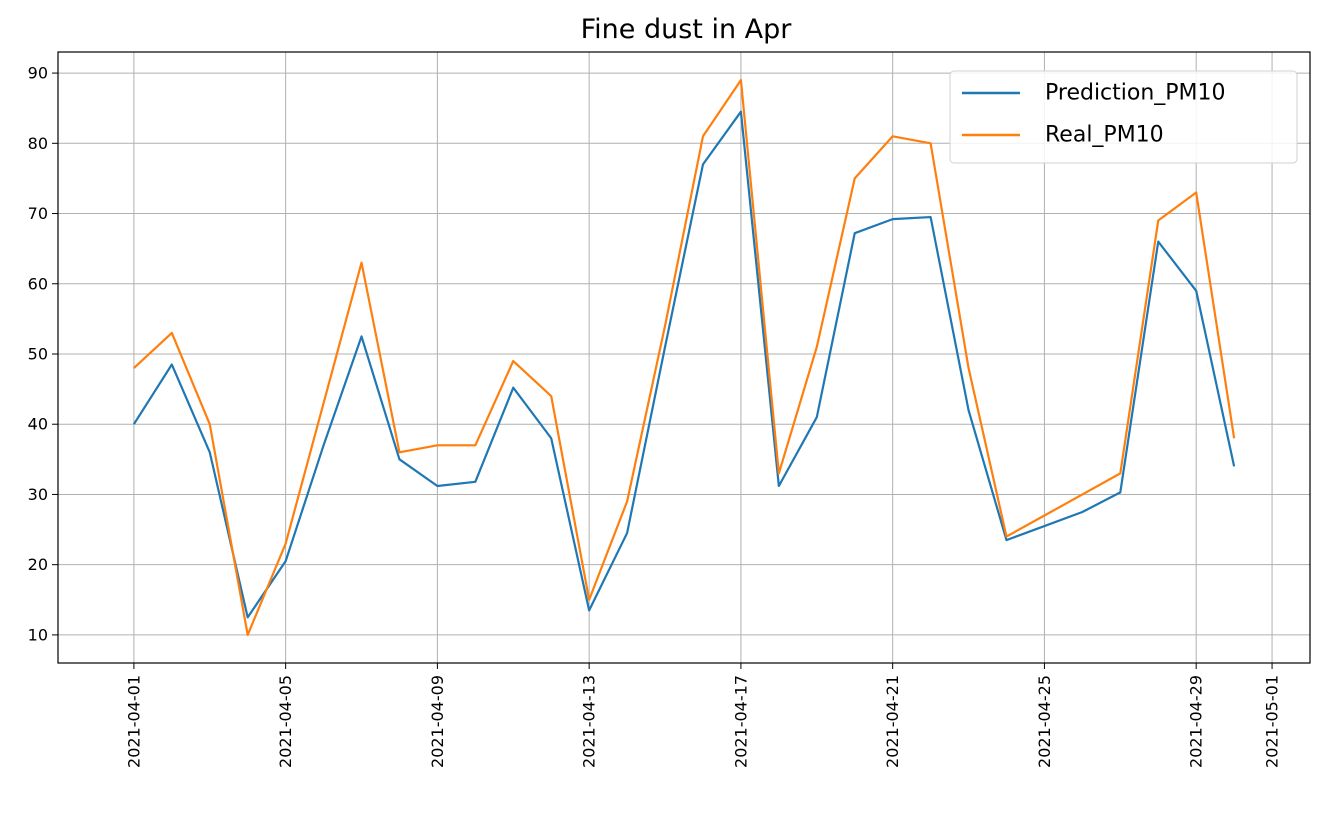 The width and height of the screenshot is (1322, 815). What do you see at coordinates (687, 29) in the screenshot?
I see `chart-title: Fine dust in Apr` at bounding box center [687, 29].